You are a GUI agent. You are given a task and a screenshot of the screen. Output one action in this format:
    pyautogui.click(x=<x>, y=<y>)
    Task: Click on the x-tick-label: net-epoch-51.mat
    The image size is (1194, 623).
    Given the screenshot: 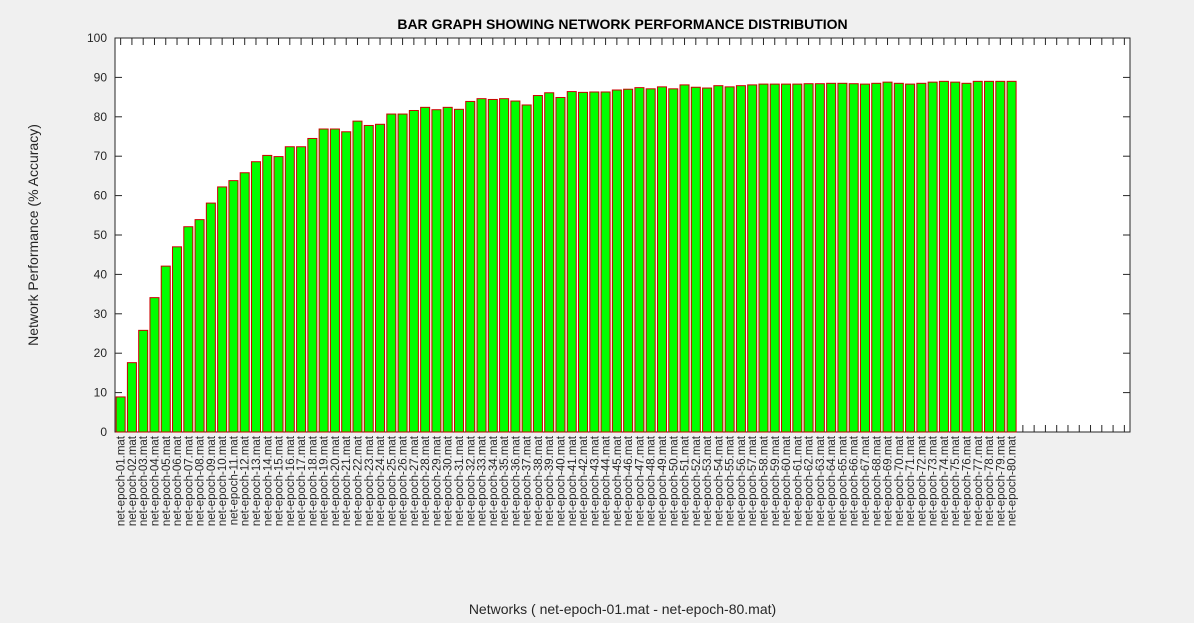 What is the action you would take?
    pyautogui.click(x=686, y=480)
    